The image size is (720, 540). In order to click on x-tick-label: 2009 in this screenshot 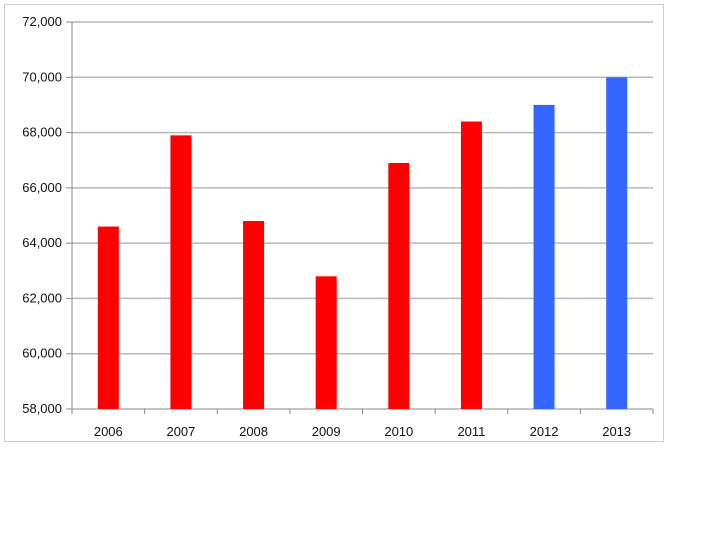, I will do `click(326, 431)`.